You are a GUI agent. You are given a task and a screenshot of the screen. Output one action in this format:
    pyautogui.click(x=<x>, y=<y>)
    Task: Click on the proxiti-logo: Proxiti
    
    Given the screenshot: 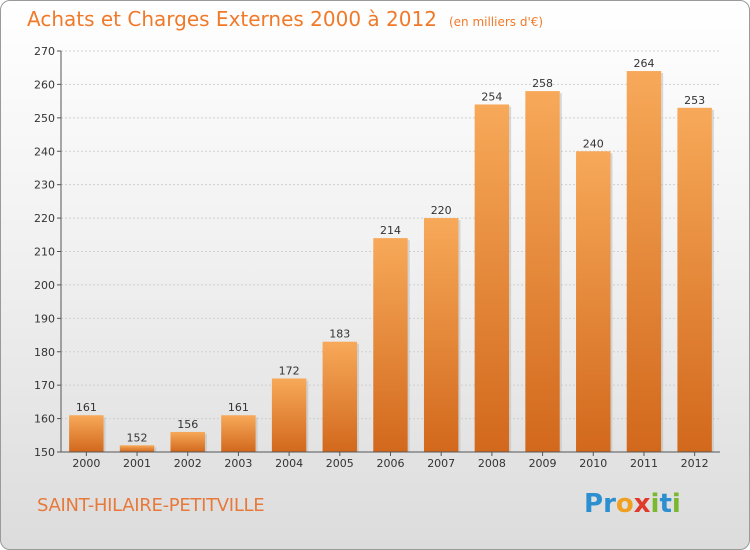 What is the action you would take?
    pyautogui.click(x=632, y=504)
    